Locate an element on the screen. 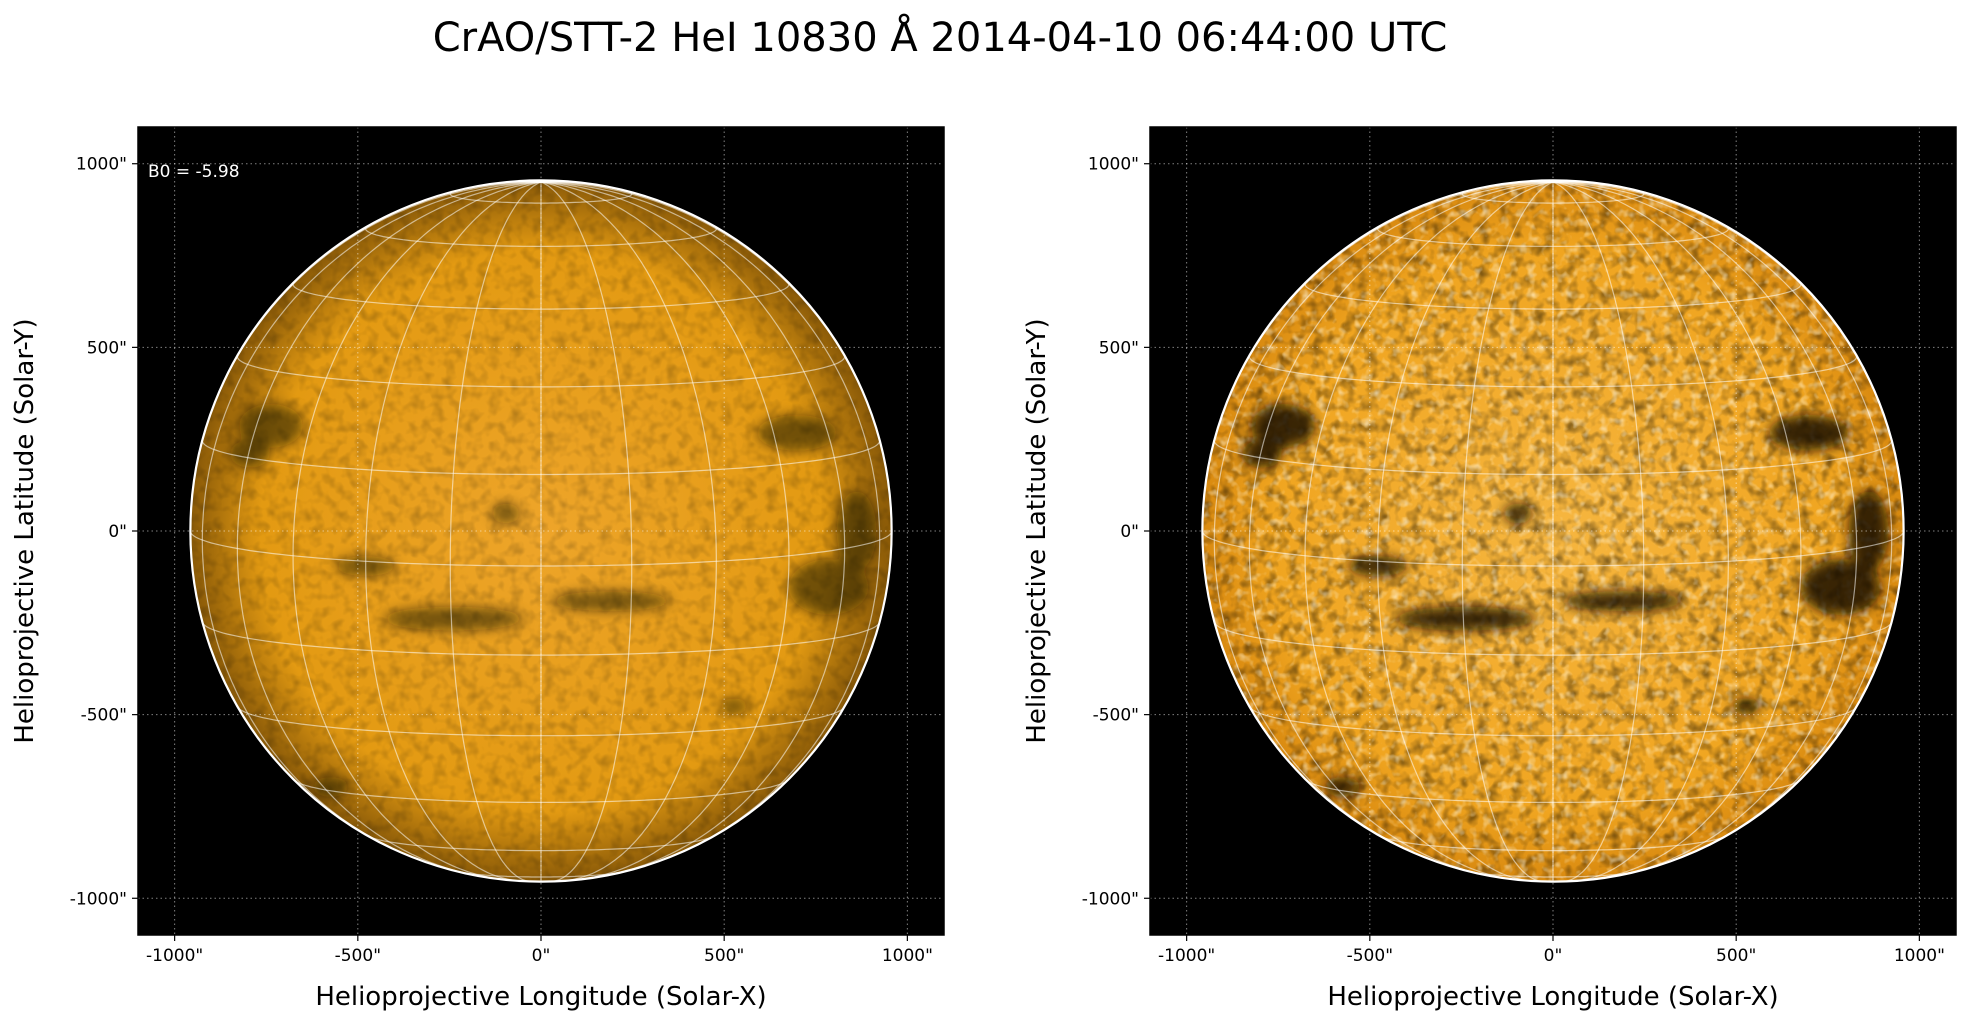  annotation: B0 = -5.98 is located at coordinates (194, 172).